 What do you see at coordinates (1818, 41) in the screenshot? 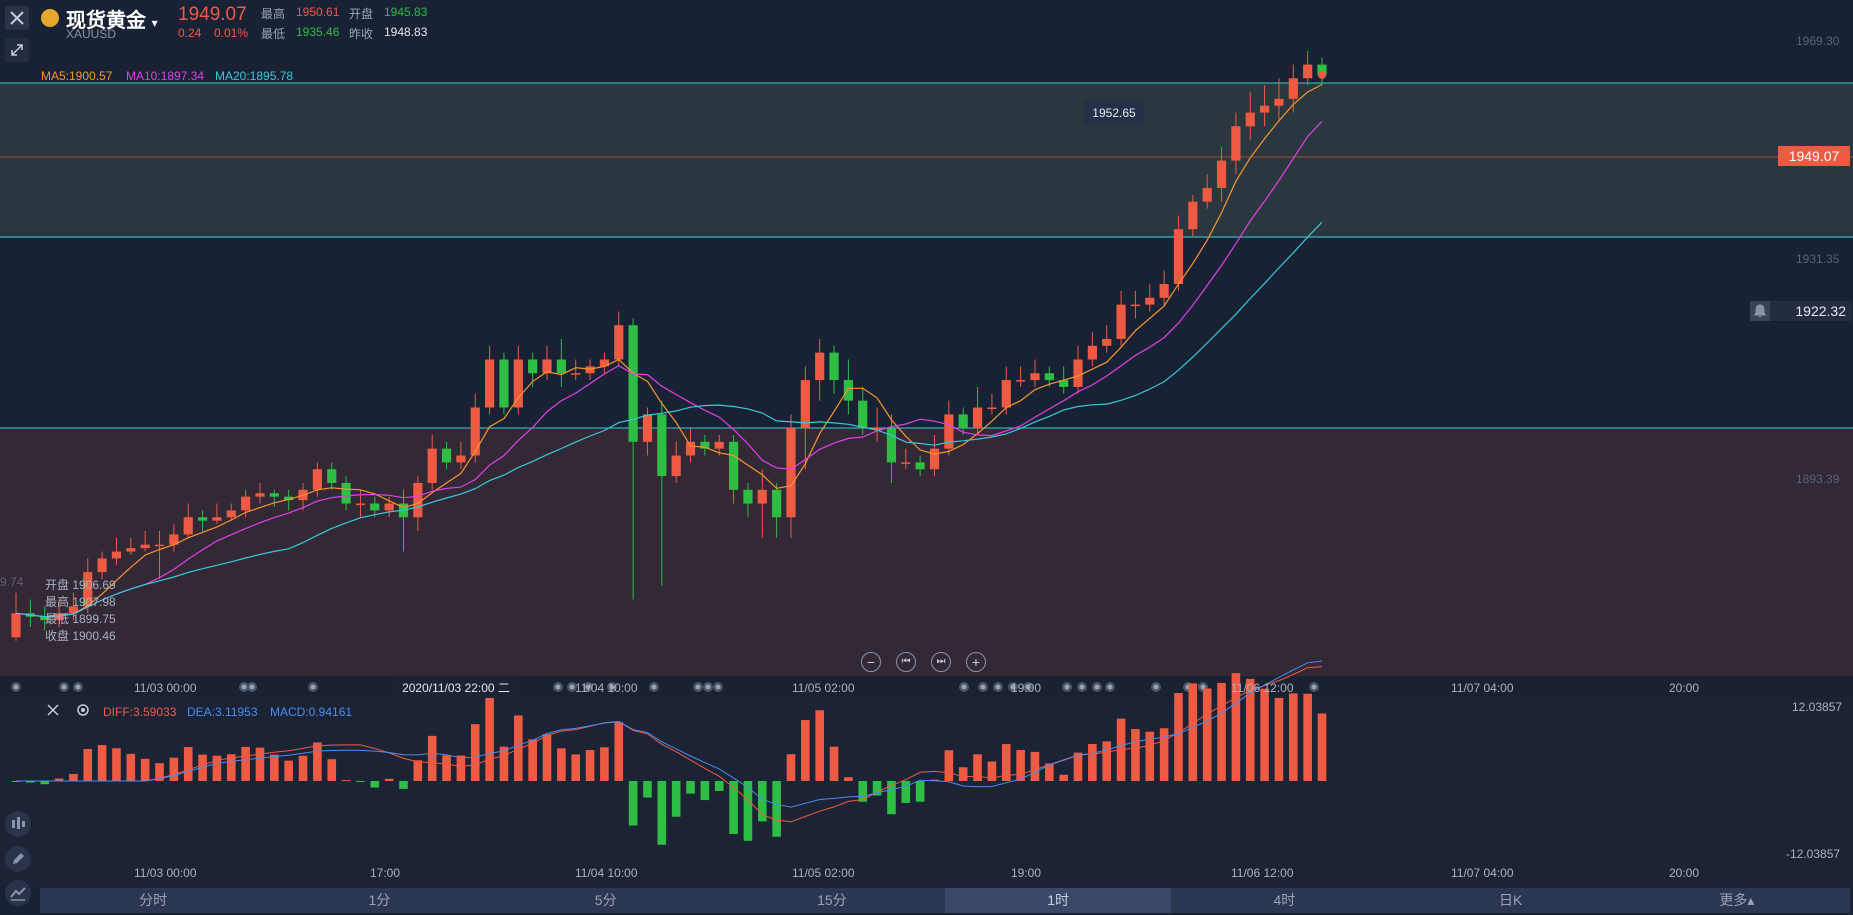
I see `price-axis-top: 1969.30` at bounding box center [1818, 41].